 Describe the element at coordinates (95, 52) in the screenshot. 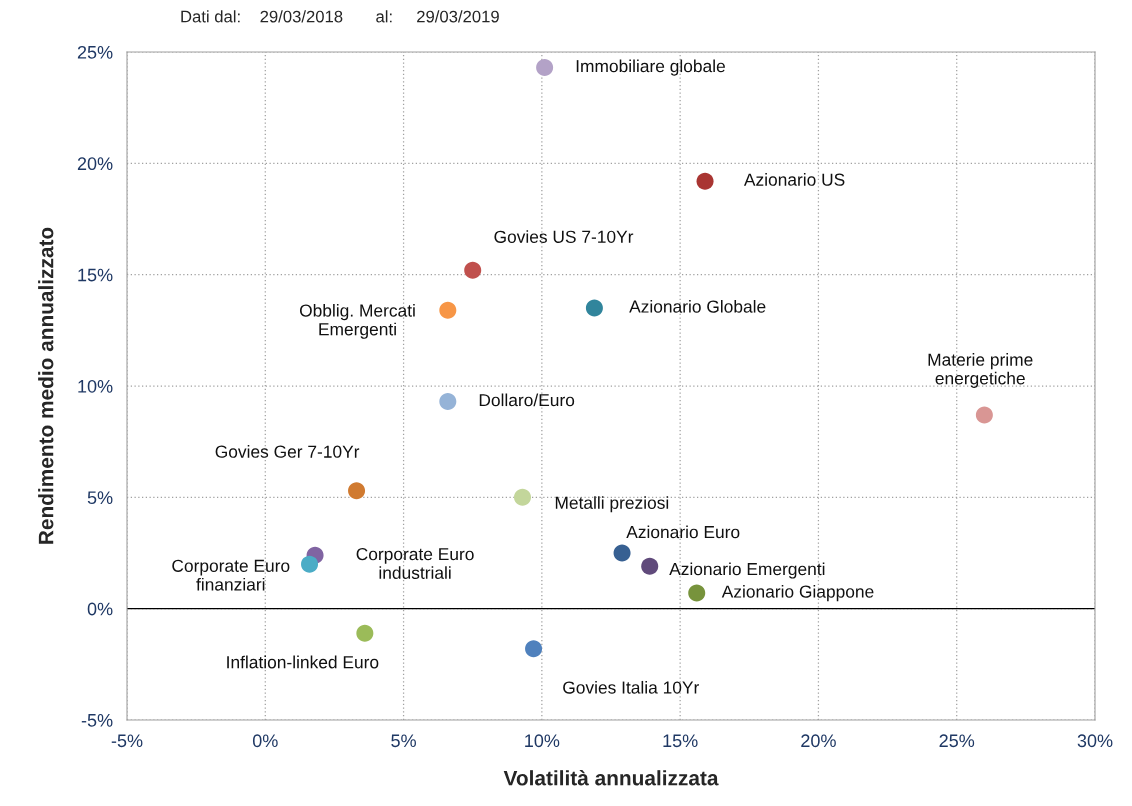

I see `y-tick-label: 25%` at that location.